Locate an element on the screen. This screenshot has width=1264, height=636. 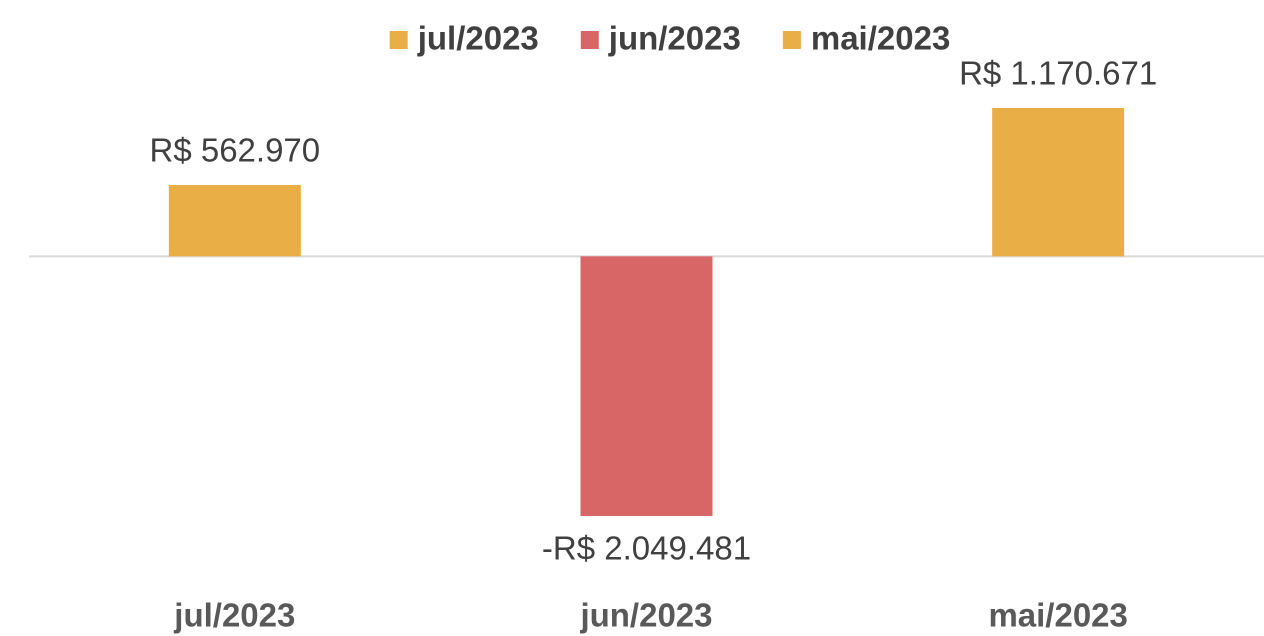
x-tick-label: jun/2023 is located at coordinates (645, 615).